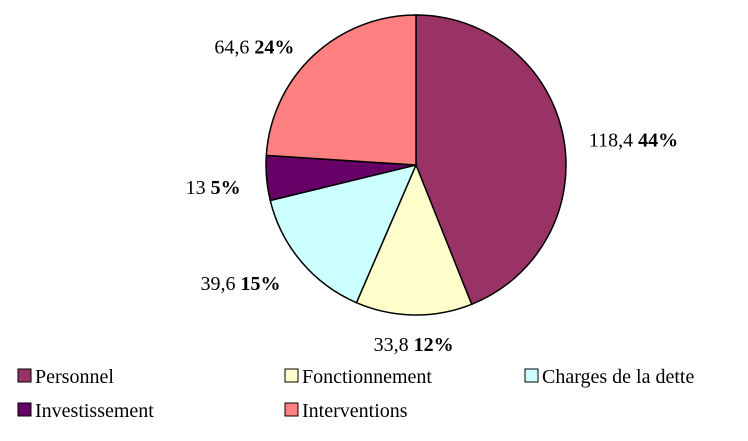 The height and width of the screenshot is (441, 748). Describe the element at coordinates (618, 377) in the screenshot. I see `legend-label: Charges de la dette` at that location.